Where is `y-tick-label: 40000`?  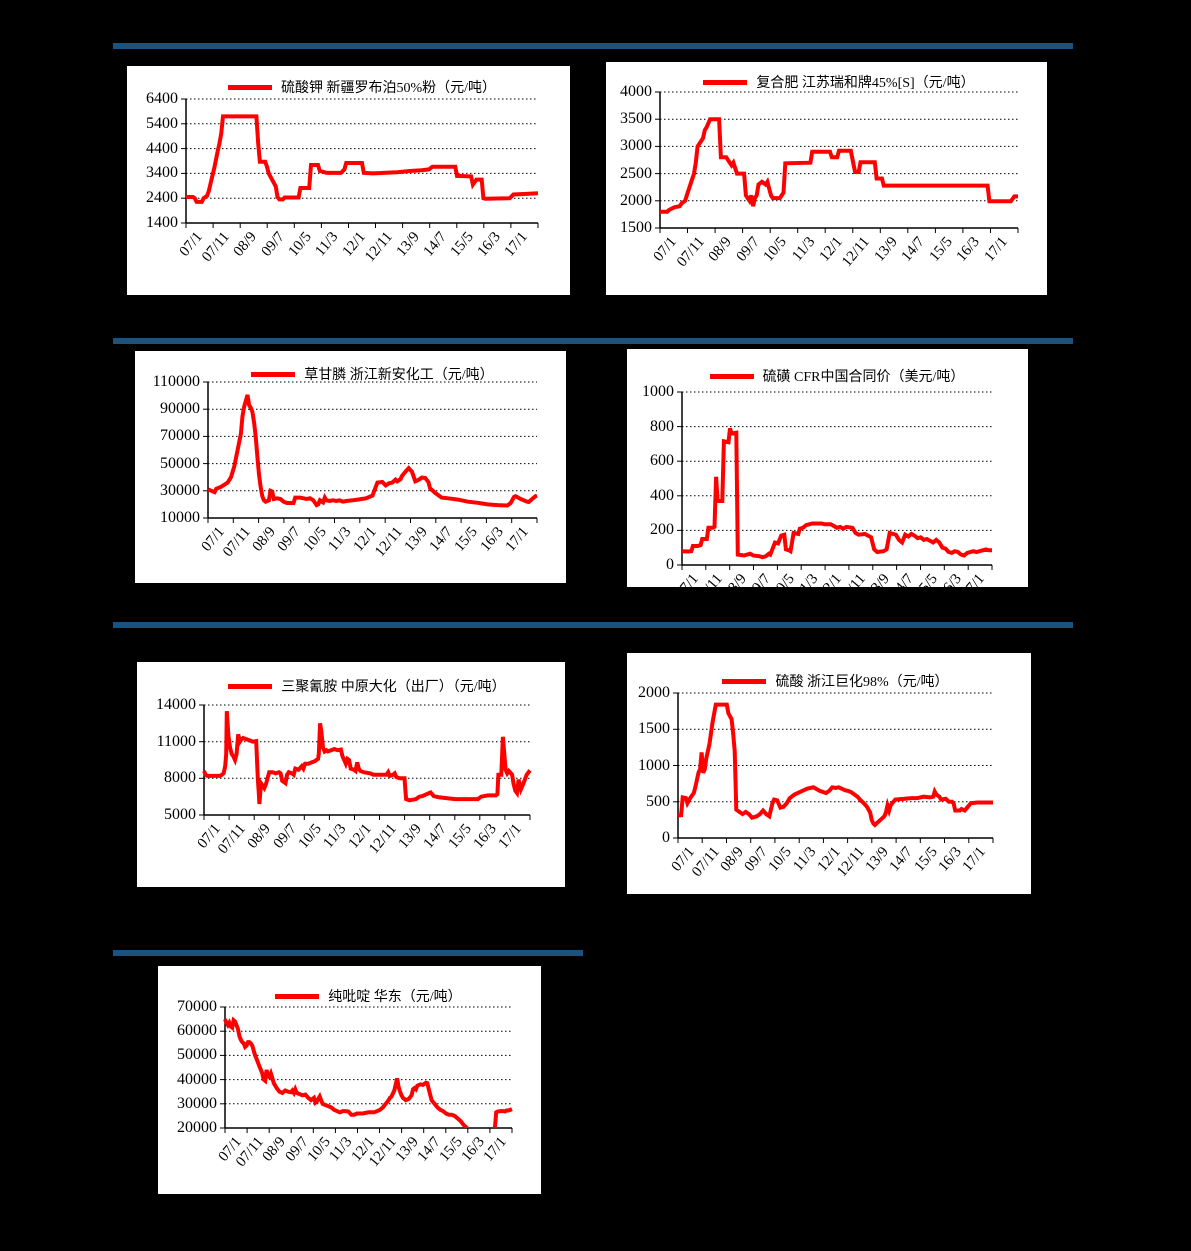
y-tick-label: 40000 is located at coordinates (197, 1079).